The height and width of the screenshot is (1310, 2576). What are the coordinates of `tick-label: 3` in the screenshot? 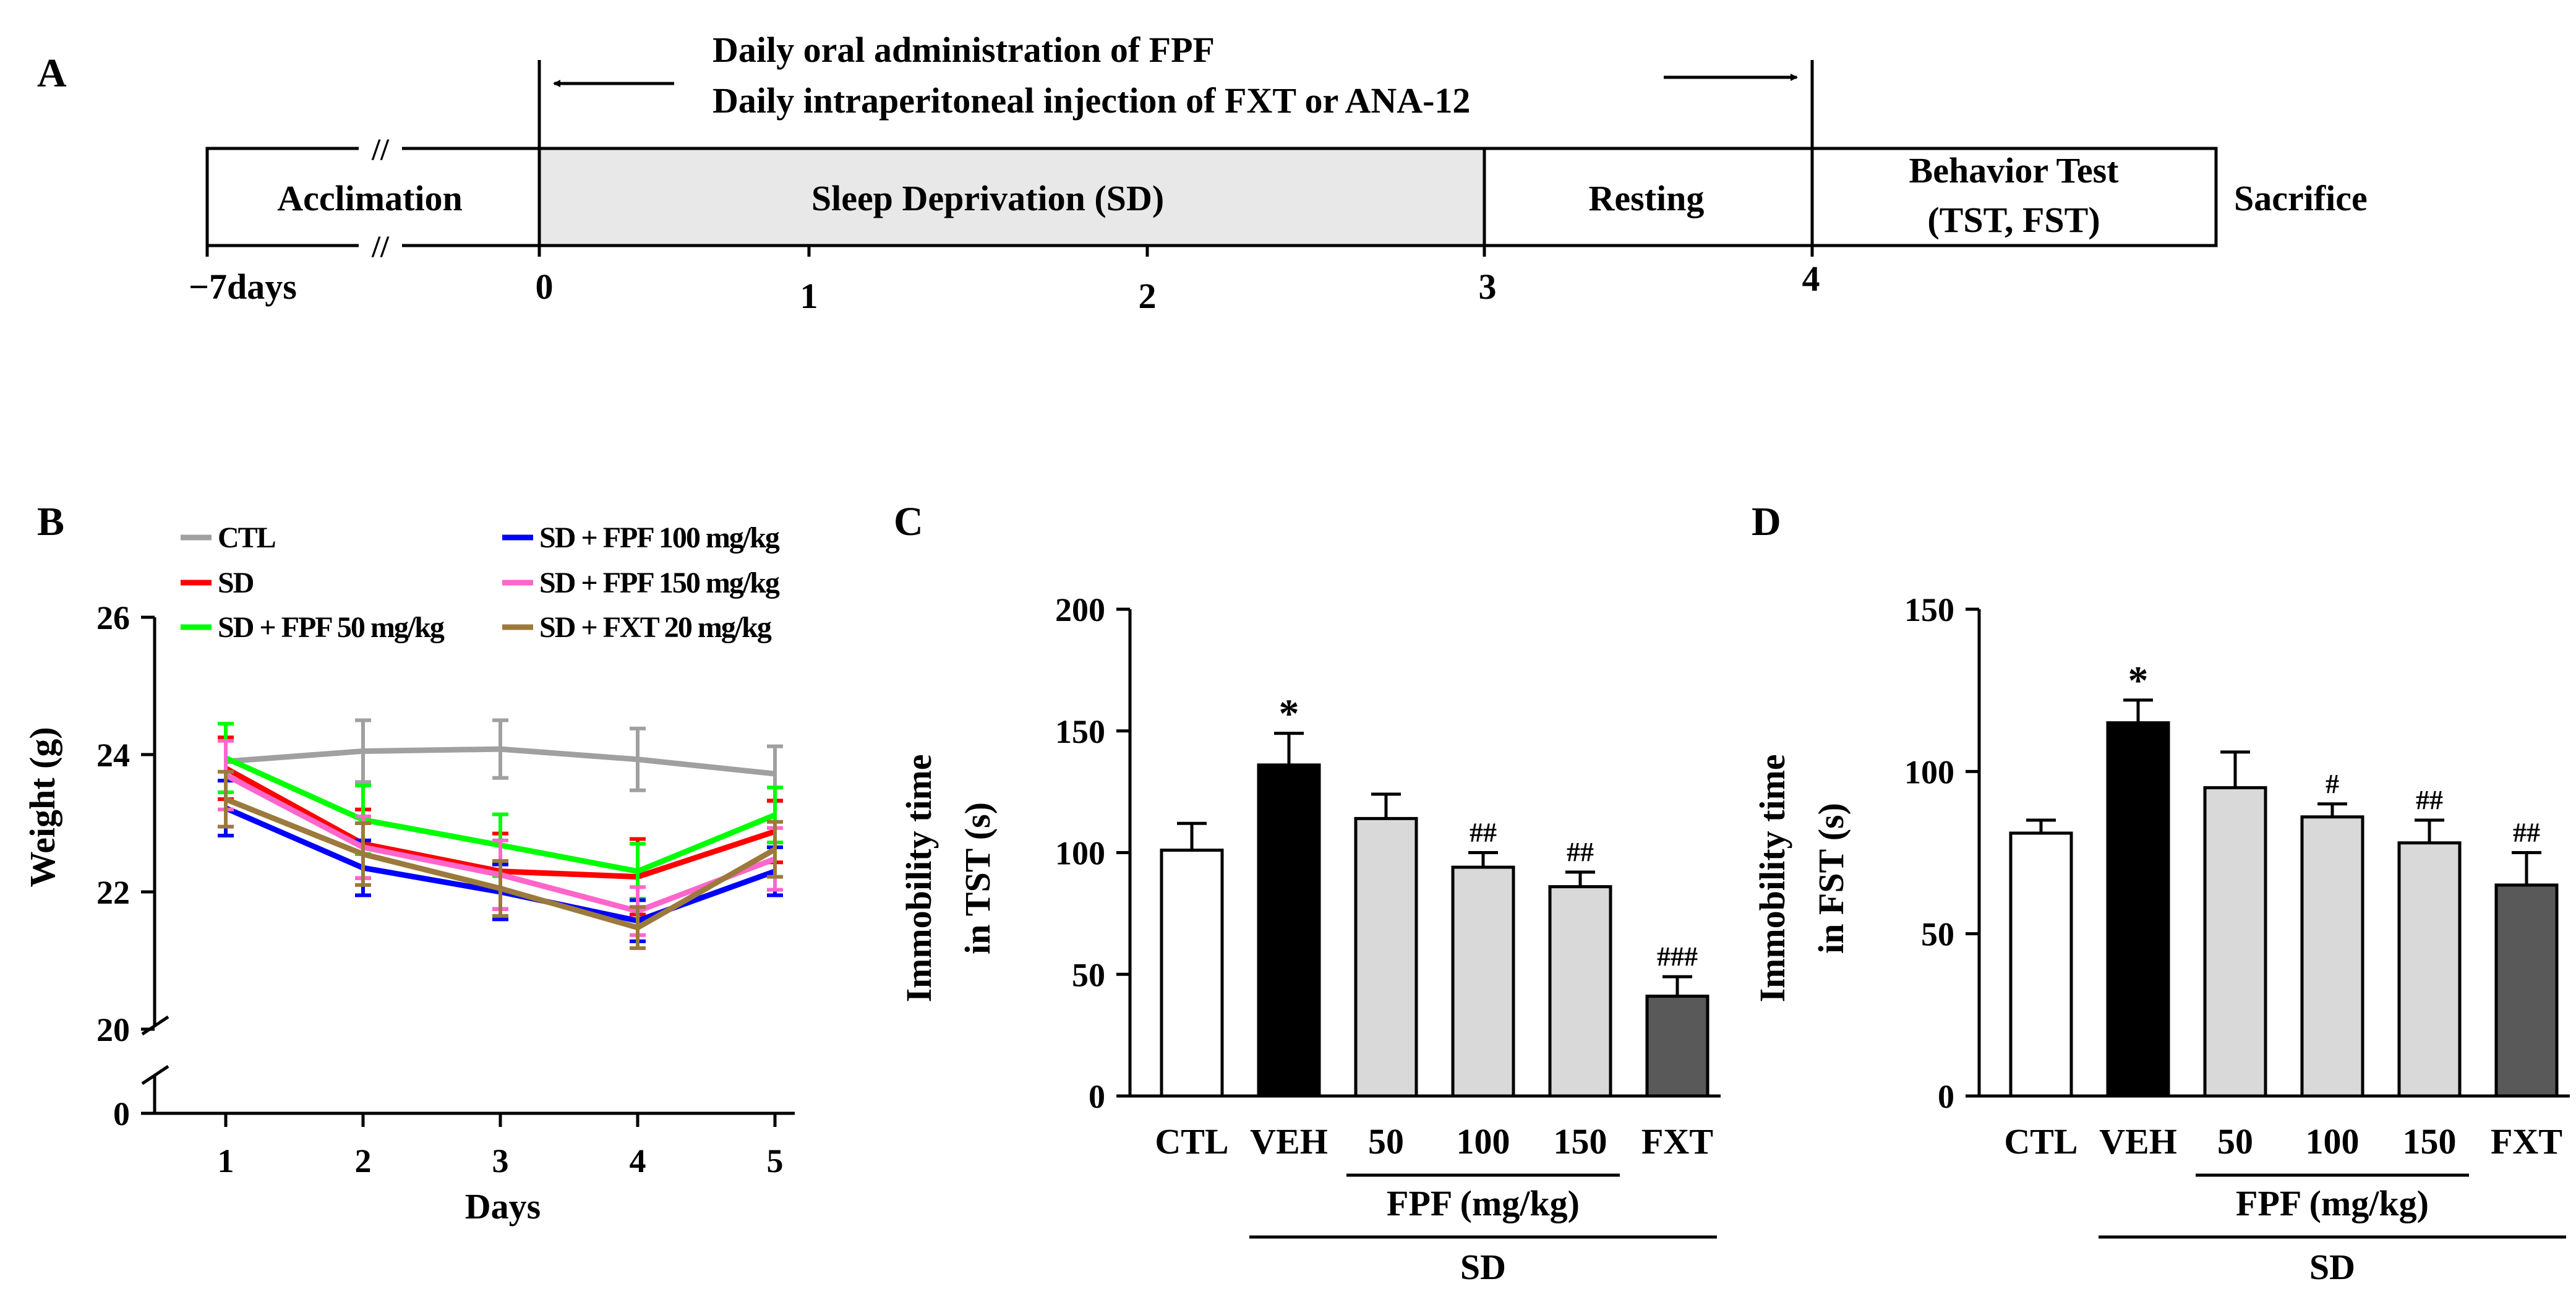 It's located at (1488, 287).